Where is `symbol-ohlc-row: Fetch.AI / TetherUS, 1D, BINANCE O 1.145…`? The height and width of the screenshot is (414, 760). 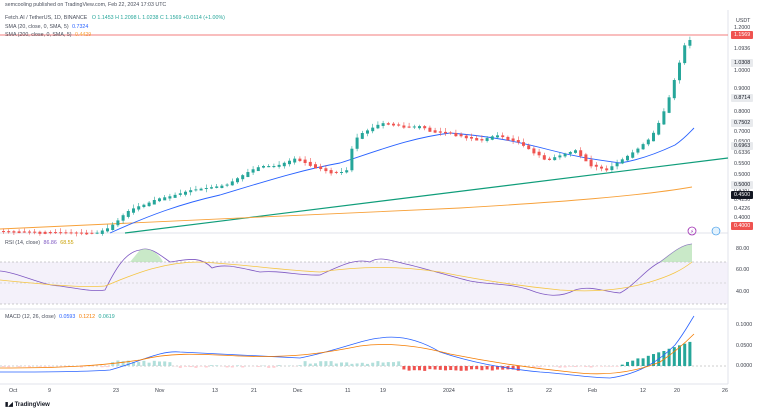
symbol-ohlc-row: Fetch.AI / TetherUS, 1D, BINANCE O 1.145… is located at coordinates (115, 18).